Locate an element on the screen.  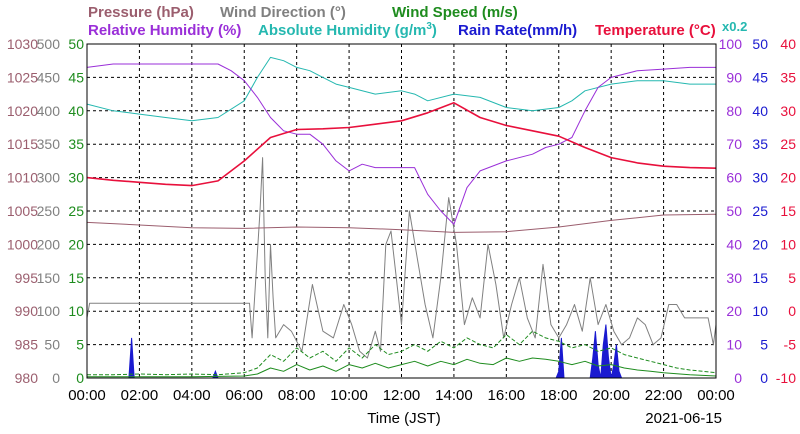
tick-temperature: -5 is located at coordinates (790, 345).